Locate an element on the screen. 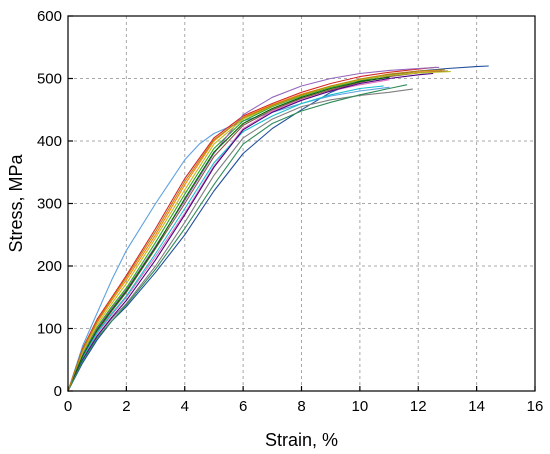 Image resolution: width=550 pixels, height=454 pixels. y-axis-title: Stress, MPa is located at coordinates (16, 203).